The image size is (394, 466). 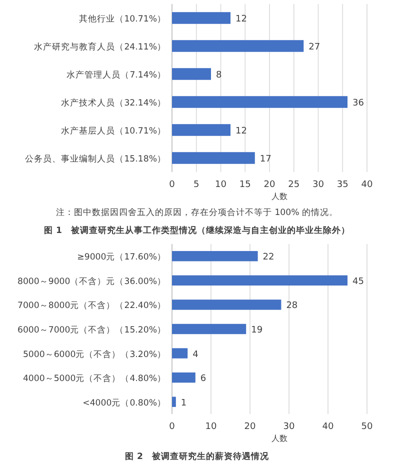 What do you see at coordinates (113, 131) in the screenshot?
I see `y-tick-label: 水产基层人员（10.71%）` at bounding box center [113, 131].